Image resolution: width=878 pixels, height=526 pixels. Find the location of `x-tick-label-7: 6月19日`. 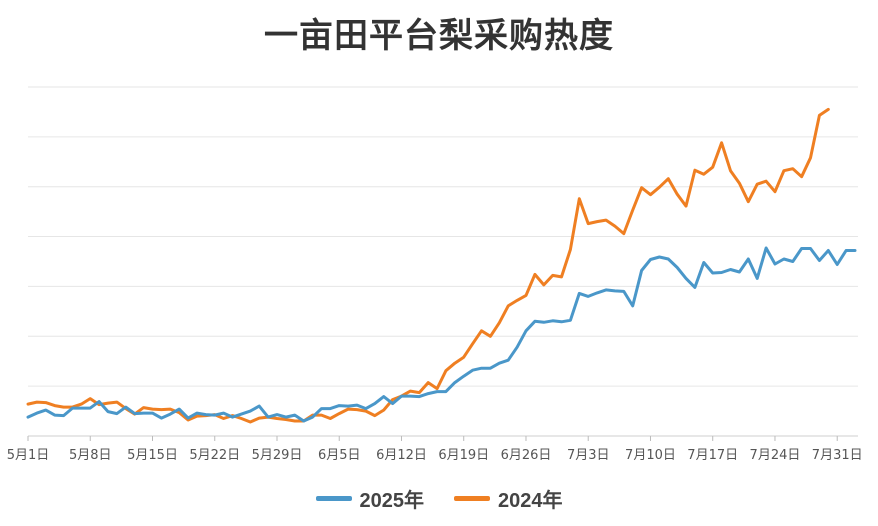

x-tick-label-7: 6月19日 is located at coordinates (463, 455).